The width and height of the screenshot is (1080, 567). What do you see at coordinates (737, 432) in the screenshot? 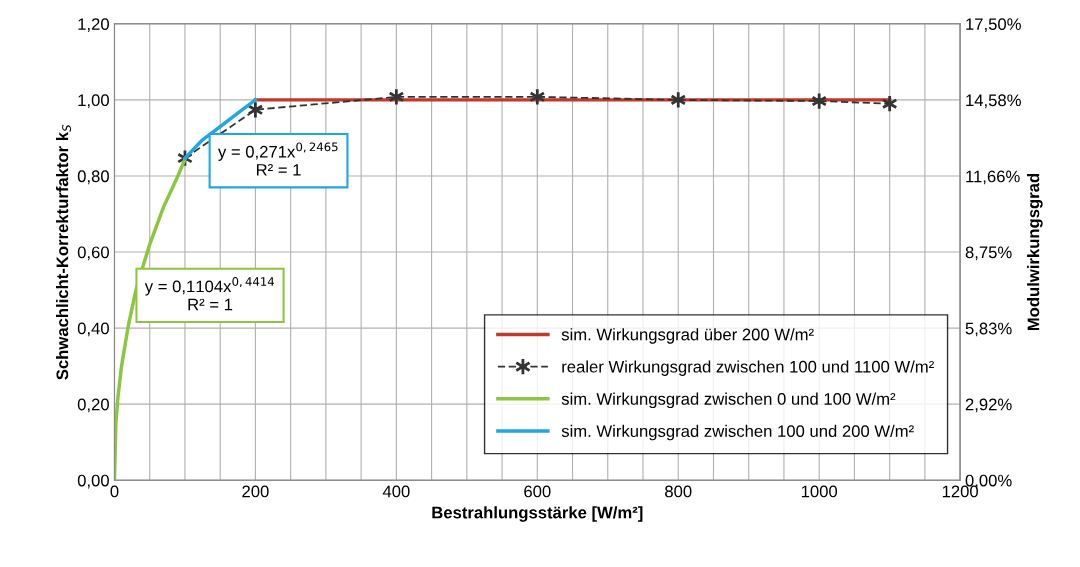
I see `legend-label: sim. Wirkungsgrad zwischen 100 und 200 W/m²` at bounding box center [737, 432].